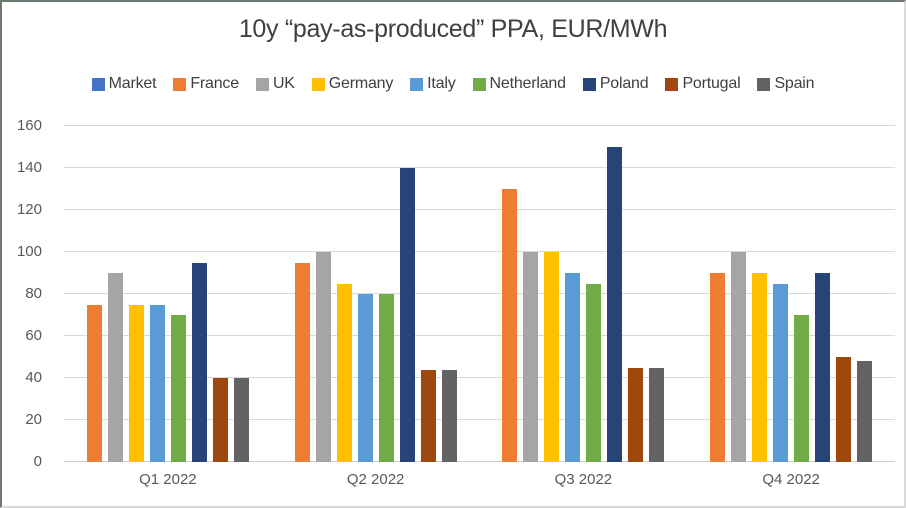 The width and height of the screenshot is (906, 508). What do you see at coordinates (33, 419) in the screenshot?
I see `y-tick-label-20: 20` at bounding box center [33, 419].